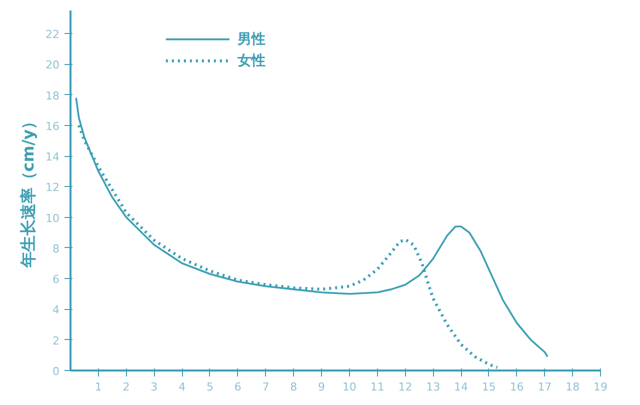 Image resolution: width=640 pixels, height=405 pixels. I want to click on y-tick-label: 6, so click(56, 279).